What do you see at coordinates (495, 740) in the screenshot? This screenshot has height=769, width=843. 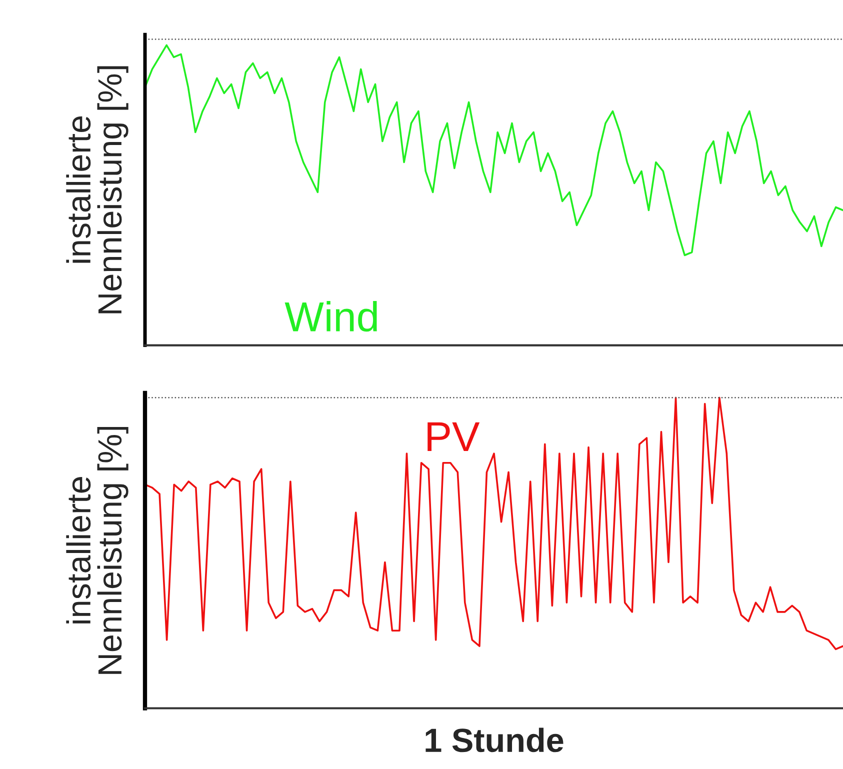 I see `x-axis-title: 1 Stunde` at bounding box center [495, 740].